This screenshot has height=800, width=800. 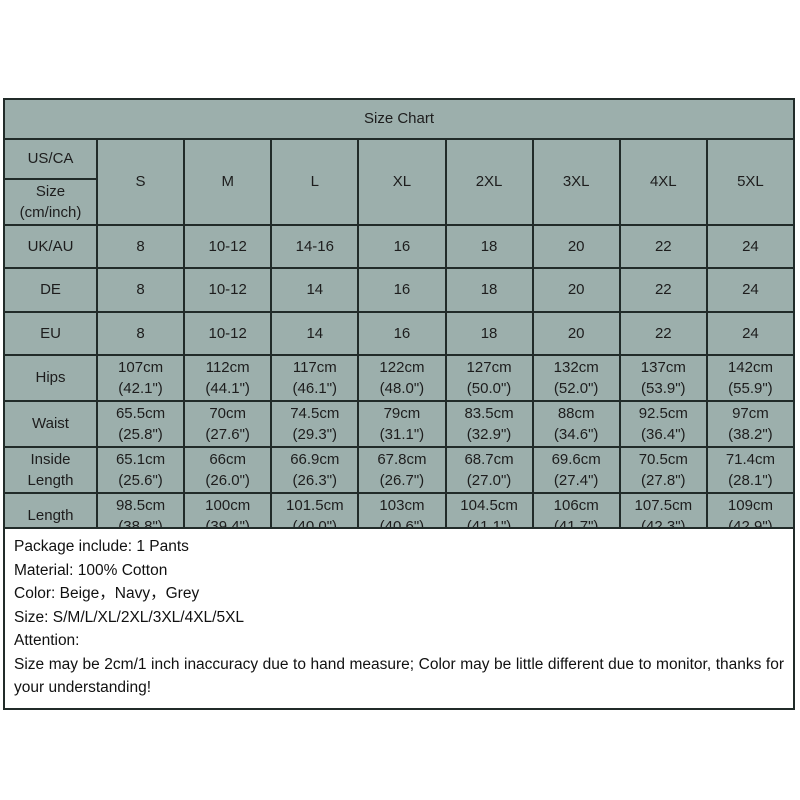 I want to click on corner-unit-line2: (cm/inch), so click(x=50, y=212).